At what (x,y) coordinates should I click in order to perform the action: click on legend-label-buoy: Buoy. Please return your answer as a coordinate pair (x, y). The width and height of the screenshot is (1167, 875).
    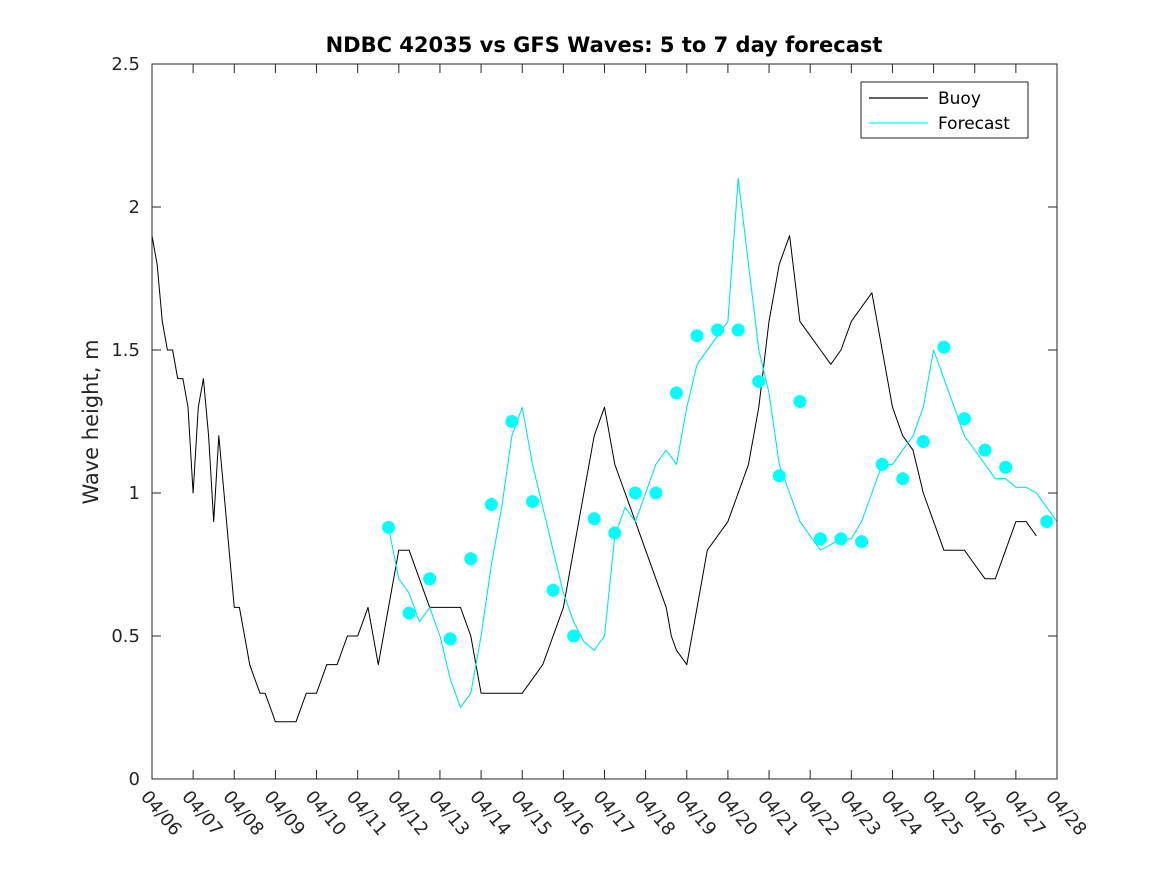
    Looking at the image, I should click on (959, 99).